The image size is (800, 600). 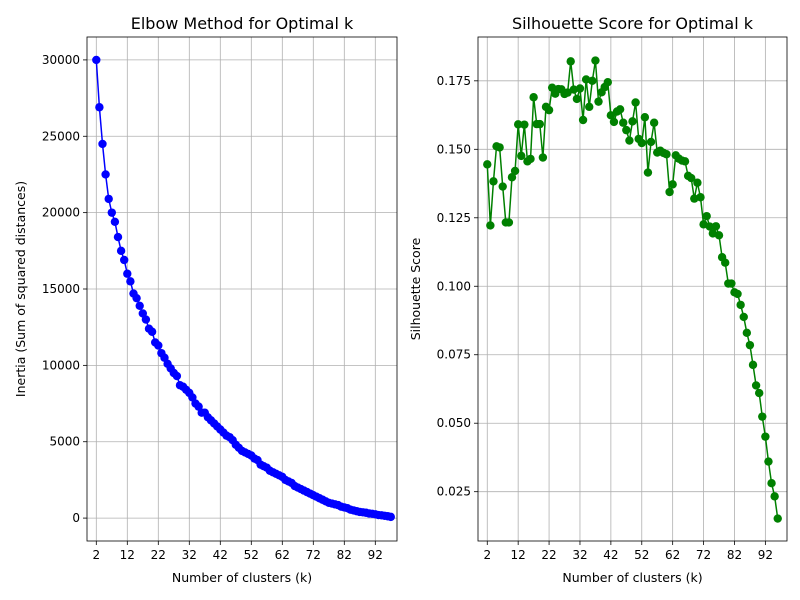 I want to click on elbow-x-tick-label: 2, so click(x=96, y=555).